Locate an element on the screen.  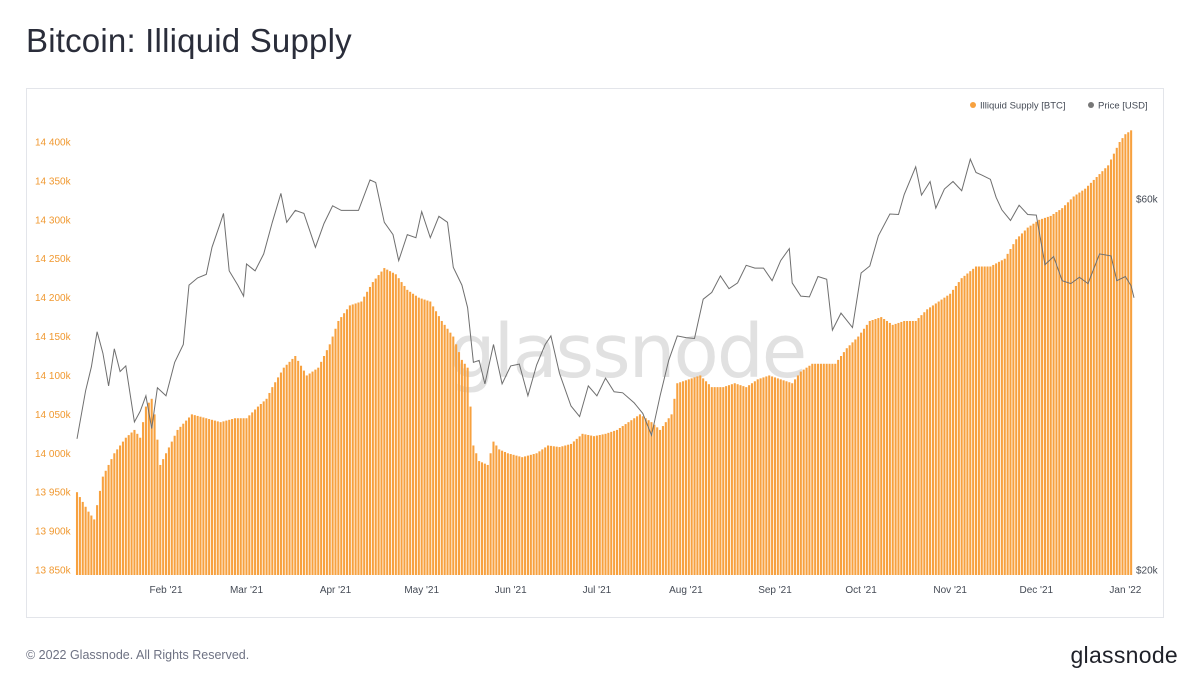
x-tick-label: Sep '21 is located at coordinates (775, 590).